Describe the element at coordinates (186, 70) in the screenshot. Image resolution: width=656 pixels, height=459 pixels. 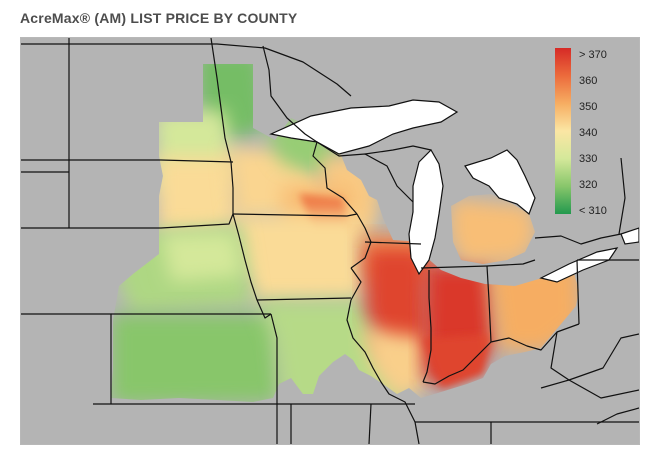
I see `border-canada` at that location.